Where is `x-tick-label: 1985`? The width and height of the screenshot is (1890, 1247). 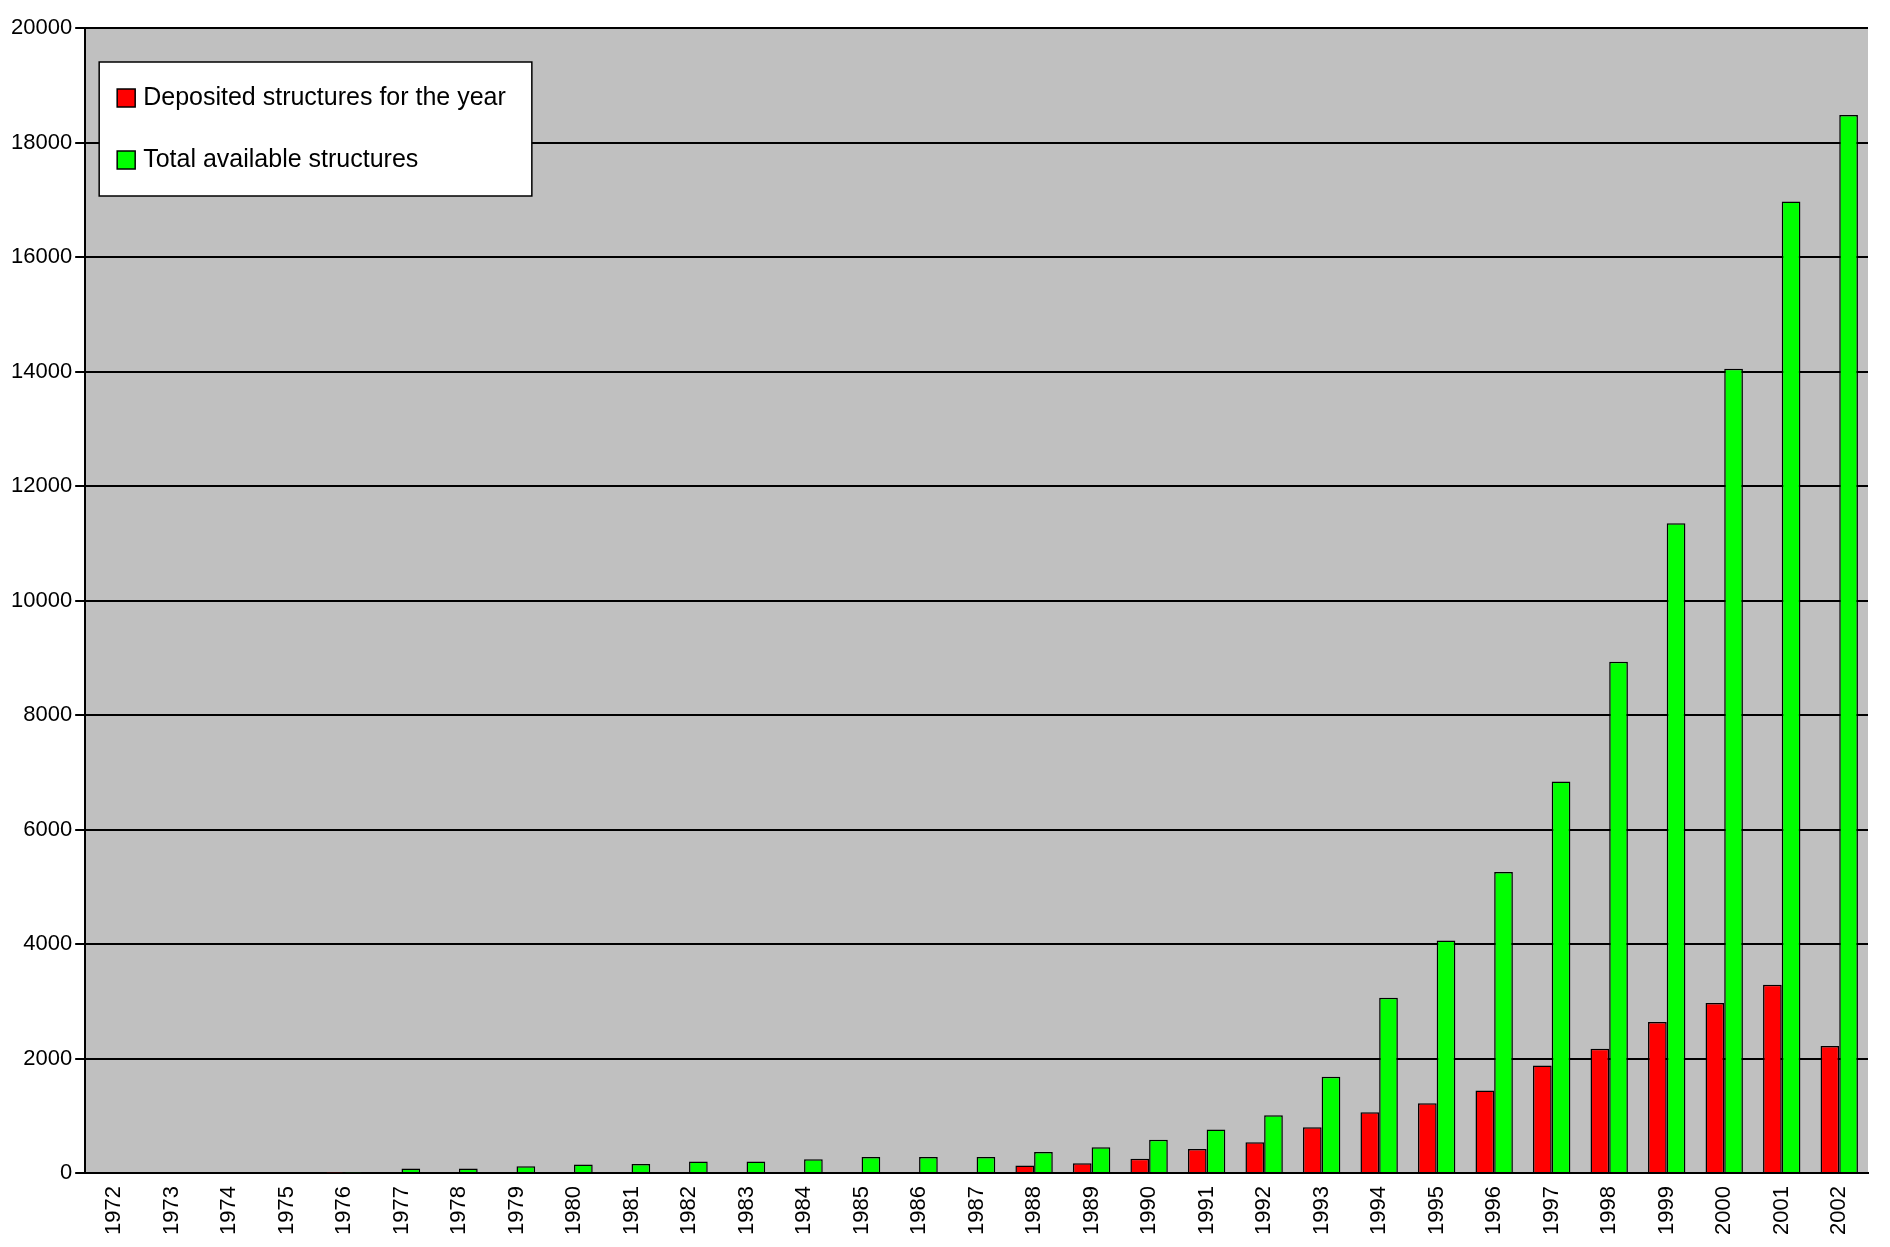
x-tick-label: 1985 is located at coordinates (860, 1211).